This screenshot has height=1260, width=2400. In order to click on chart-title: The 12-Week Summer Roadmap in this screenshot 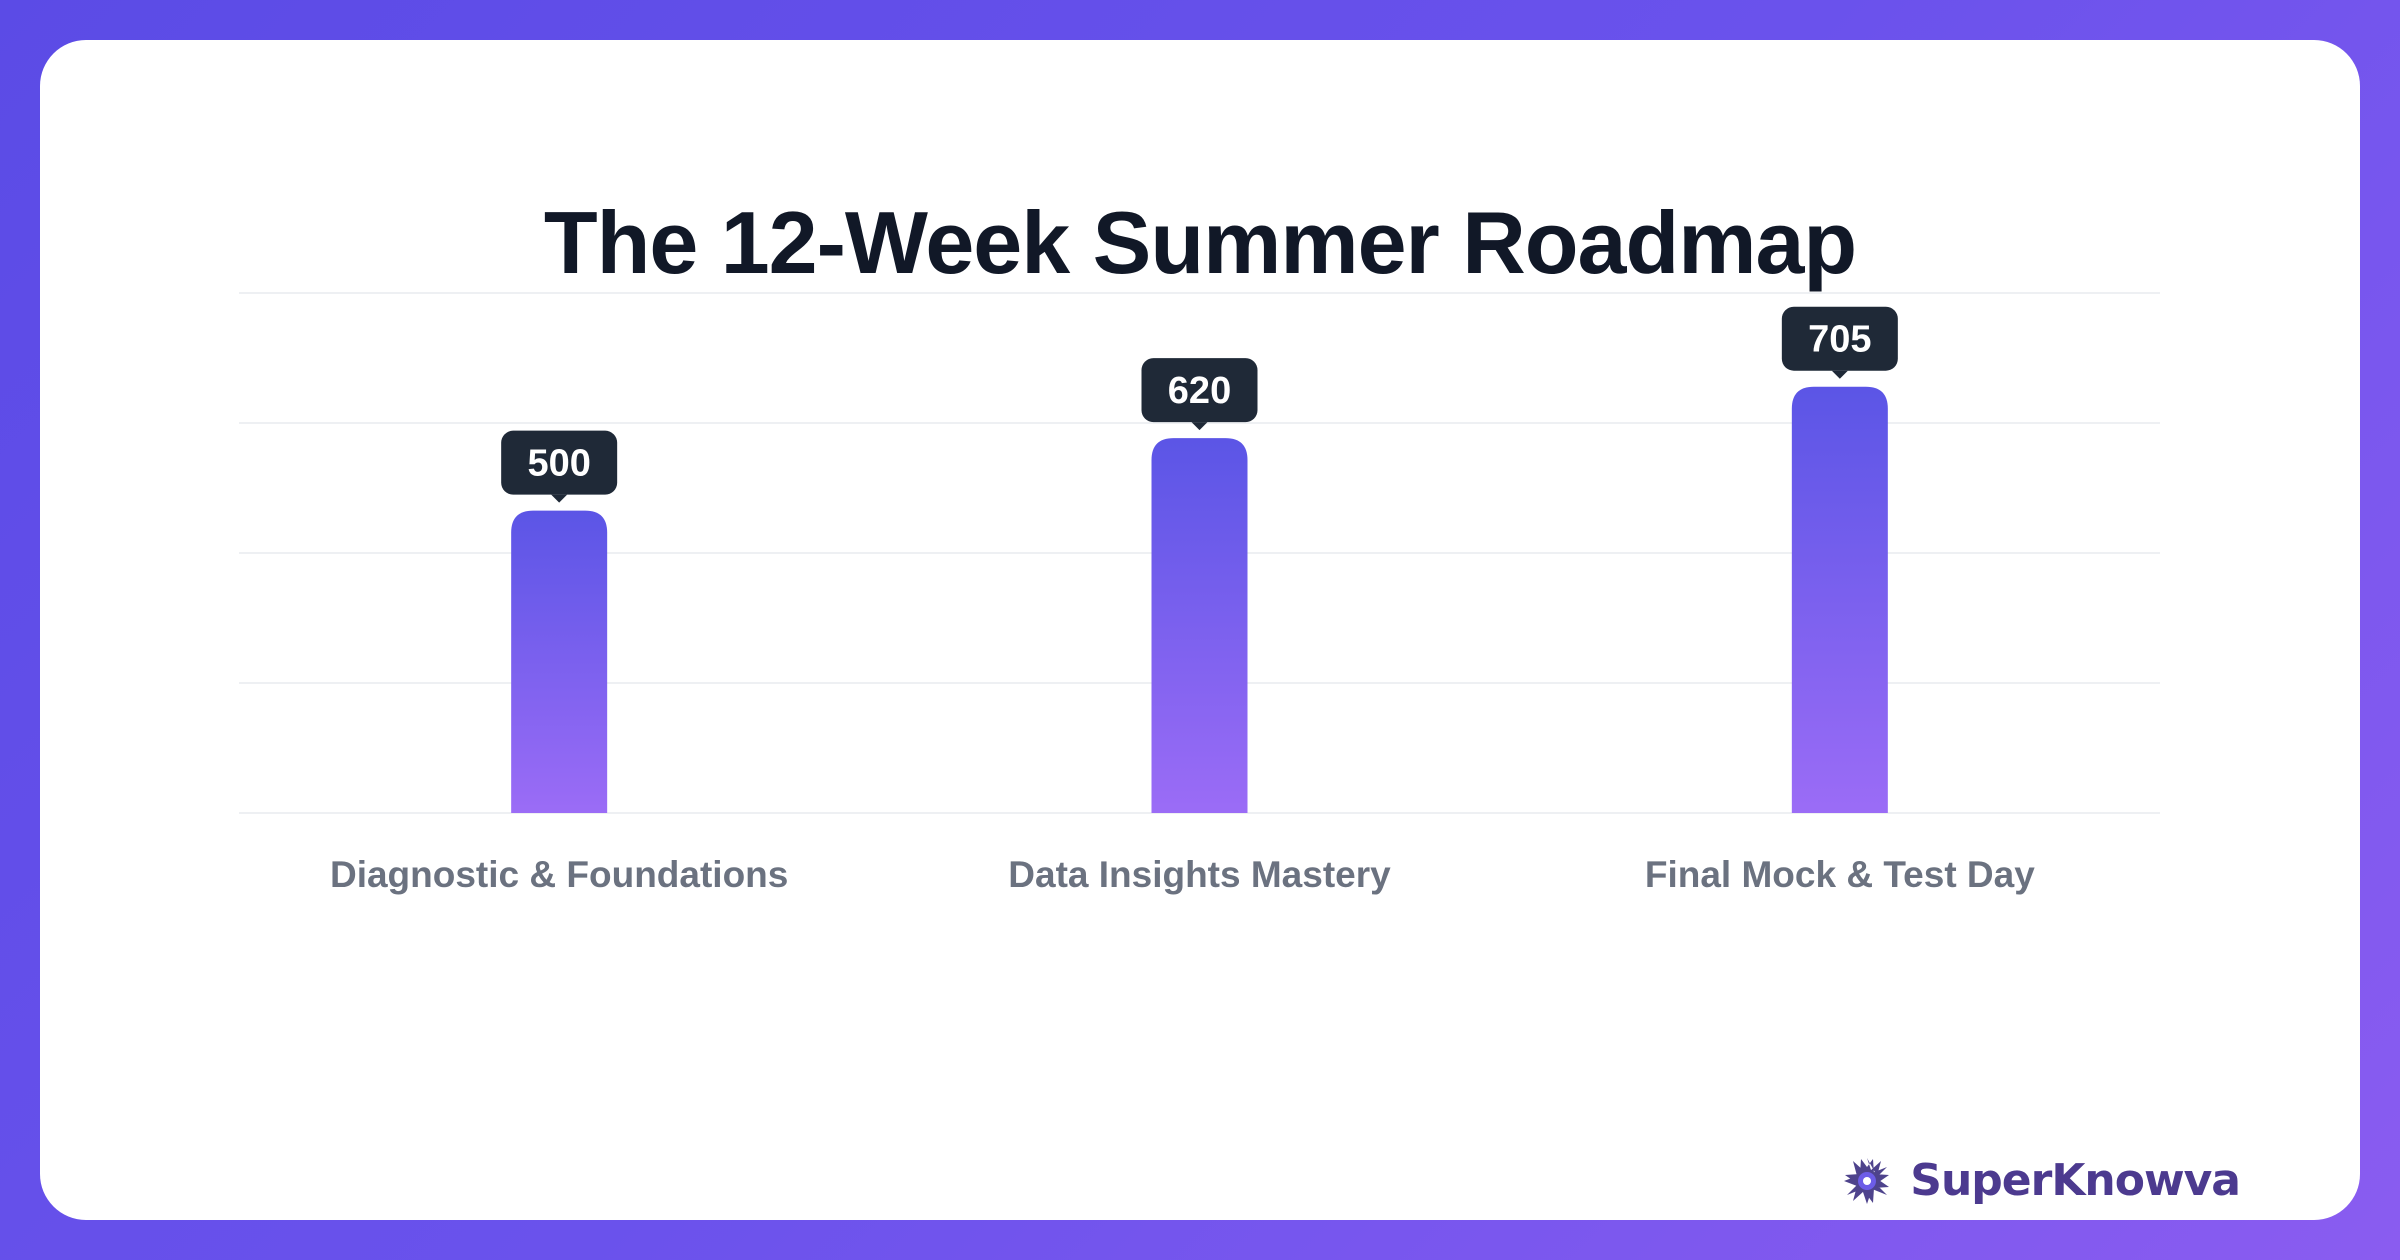, I will do `click(1200, 242)`.